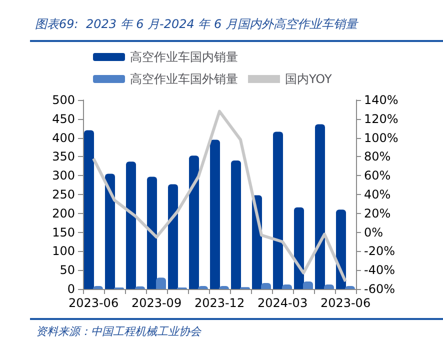 This screenshot has height=343, width=443. What do you see at coordinates (377, 175) in the screenshot?
I see `y2-tick-label: 60%` at bounding box center [377, 175].